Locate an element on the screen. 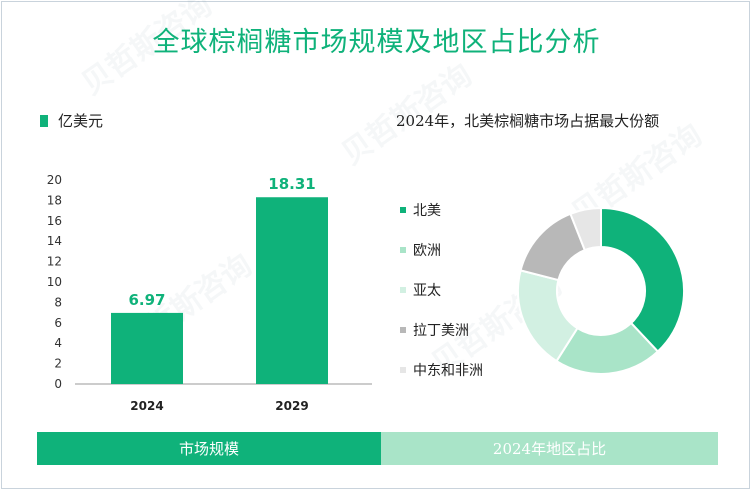 This screenshot has height=492, width=753. y-tick-label: 4 is located at coordinates (58, 343).